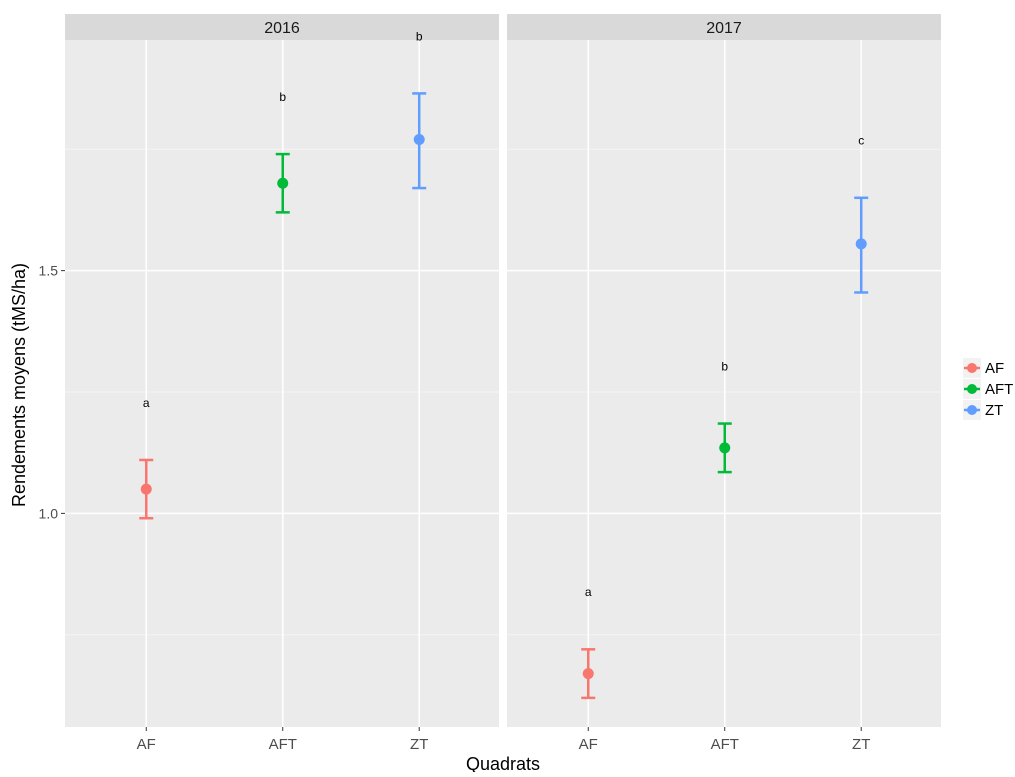  Describe the element at coordinates (861, 141) in the screenshot. I see `significance-label: c` at that location.